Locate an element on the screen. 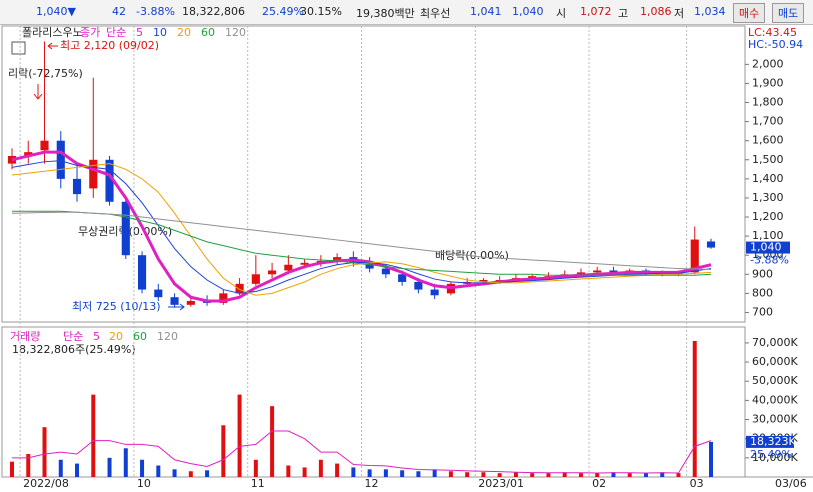  y-tick-label: 1,300 is located at coordinates (768, 197).